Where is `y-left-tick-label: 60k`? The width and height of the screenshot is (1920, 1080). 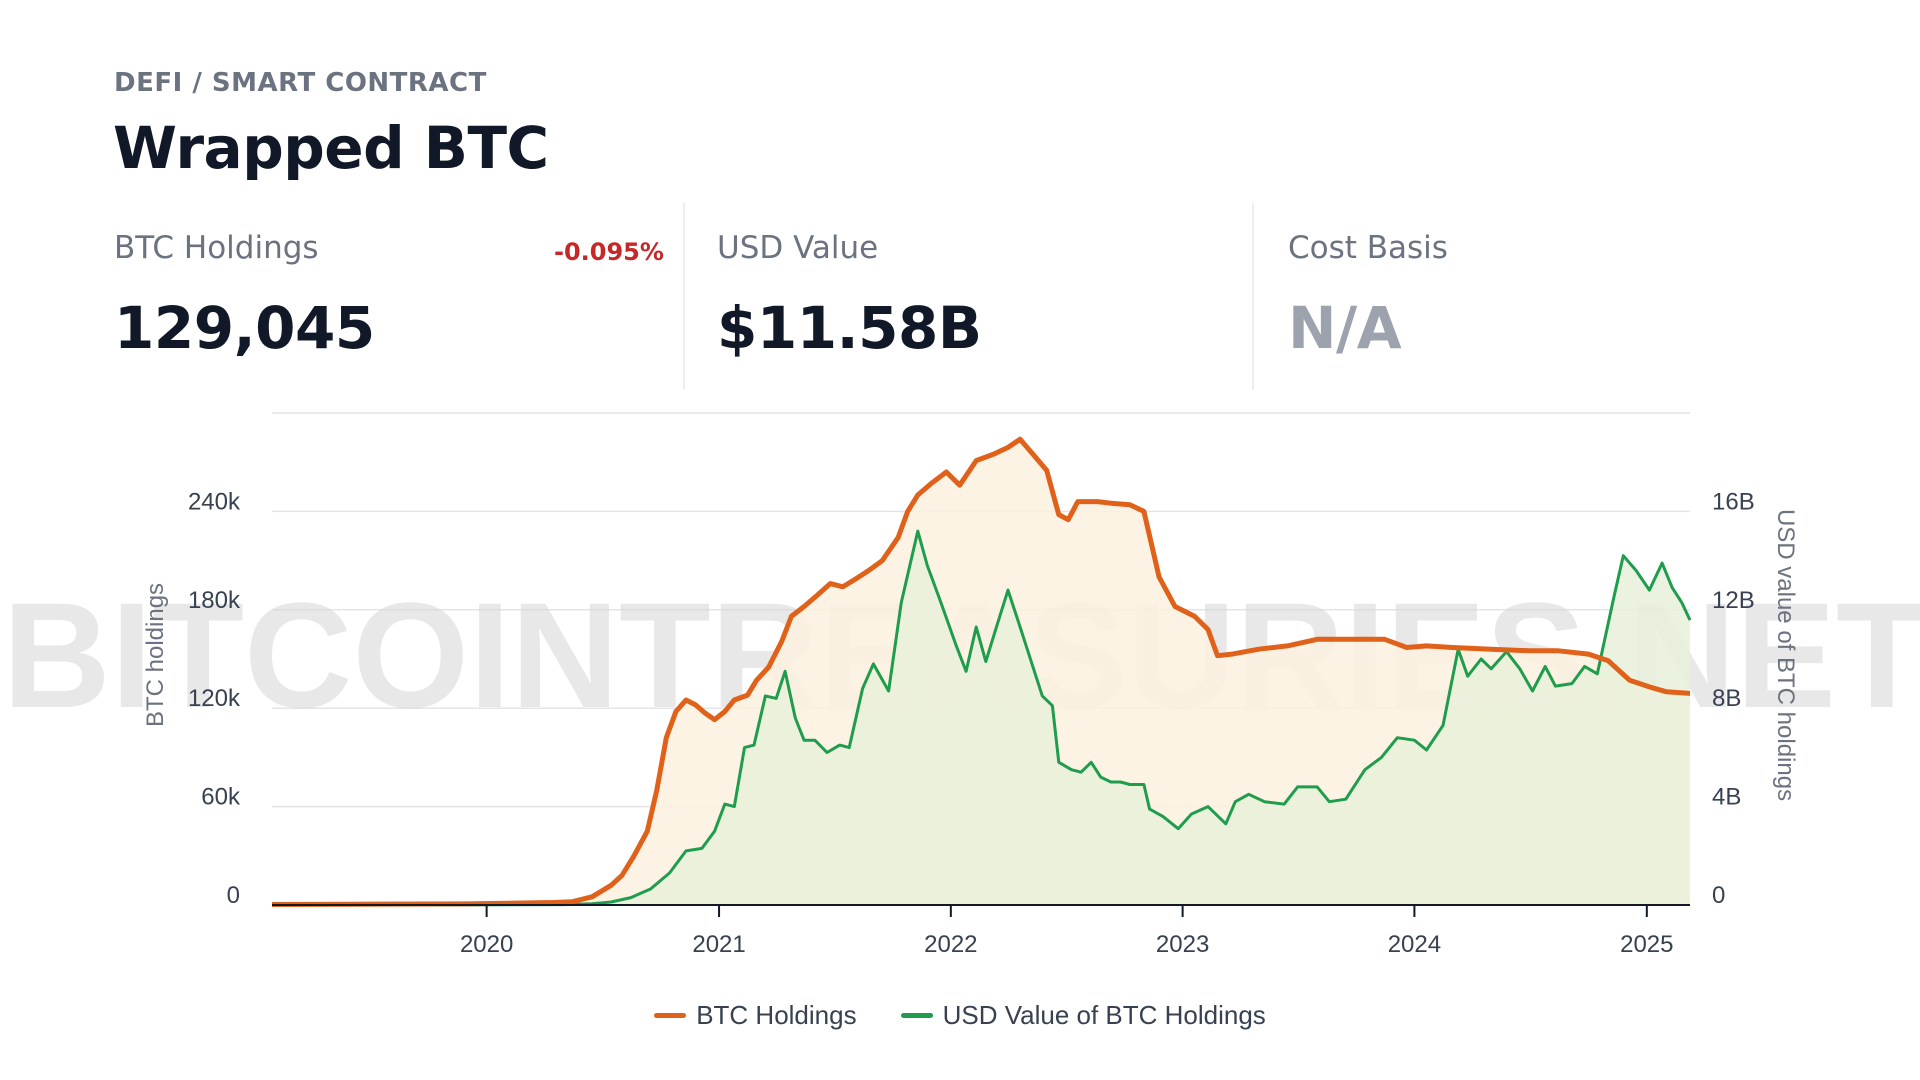 y-left-tick-label: 60k is located at coordinates (221, 797).